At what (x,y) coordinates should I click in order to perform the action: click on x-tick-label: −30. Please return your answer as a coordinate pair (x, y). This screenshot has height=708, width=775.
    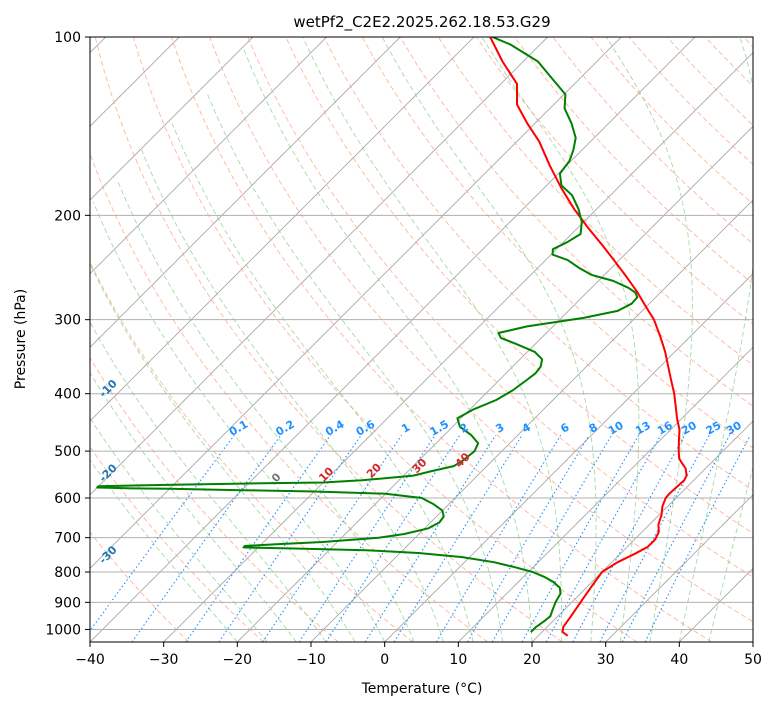
    Looking at the image, I should click on (164, 660).